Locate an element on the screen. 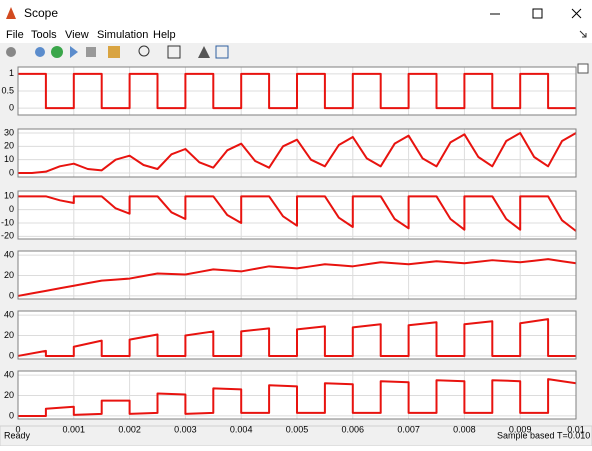  menu-item: Help is located at coordinates (164, 35).